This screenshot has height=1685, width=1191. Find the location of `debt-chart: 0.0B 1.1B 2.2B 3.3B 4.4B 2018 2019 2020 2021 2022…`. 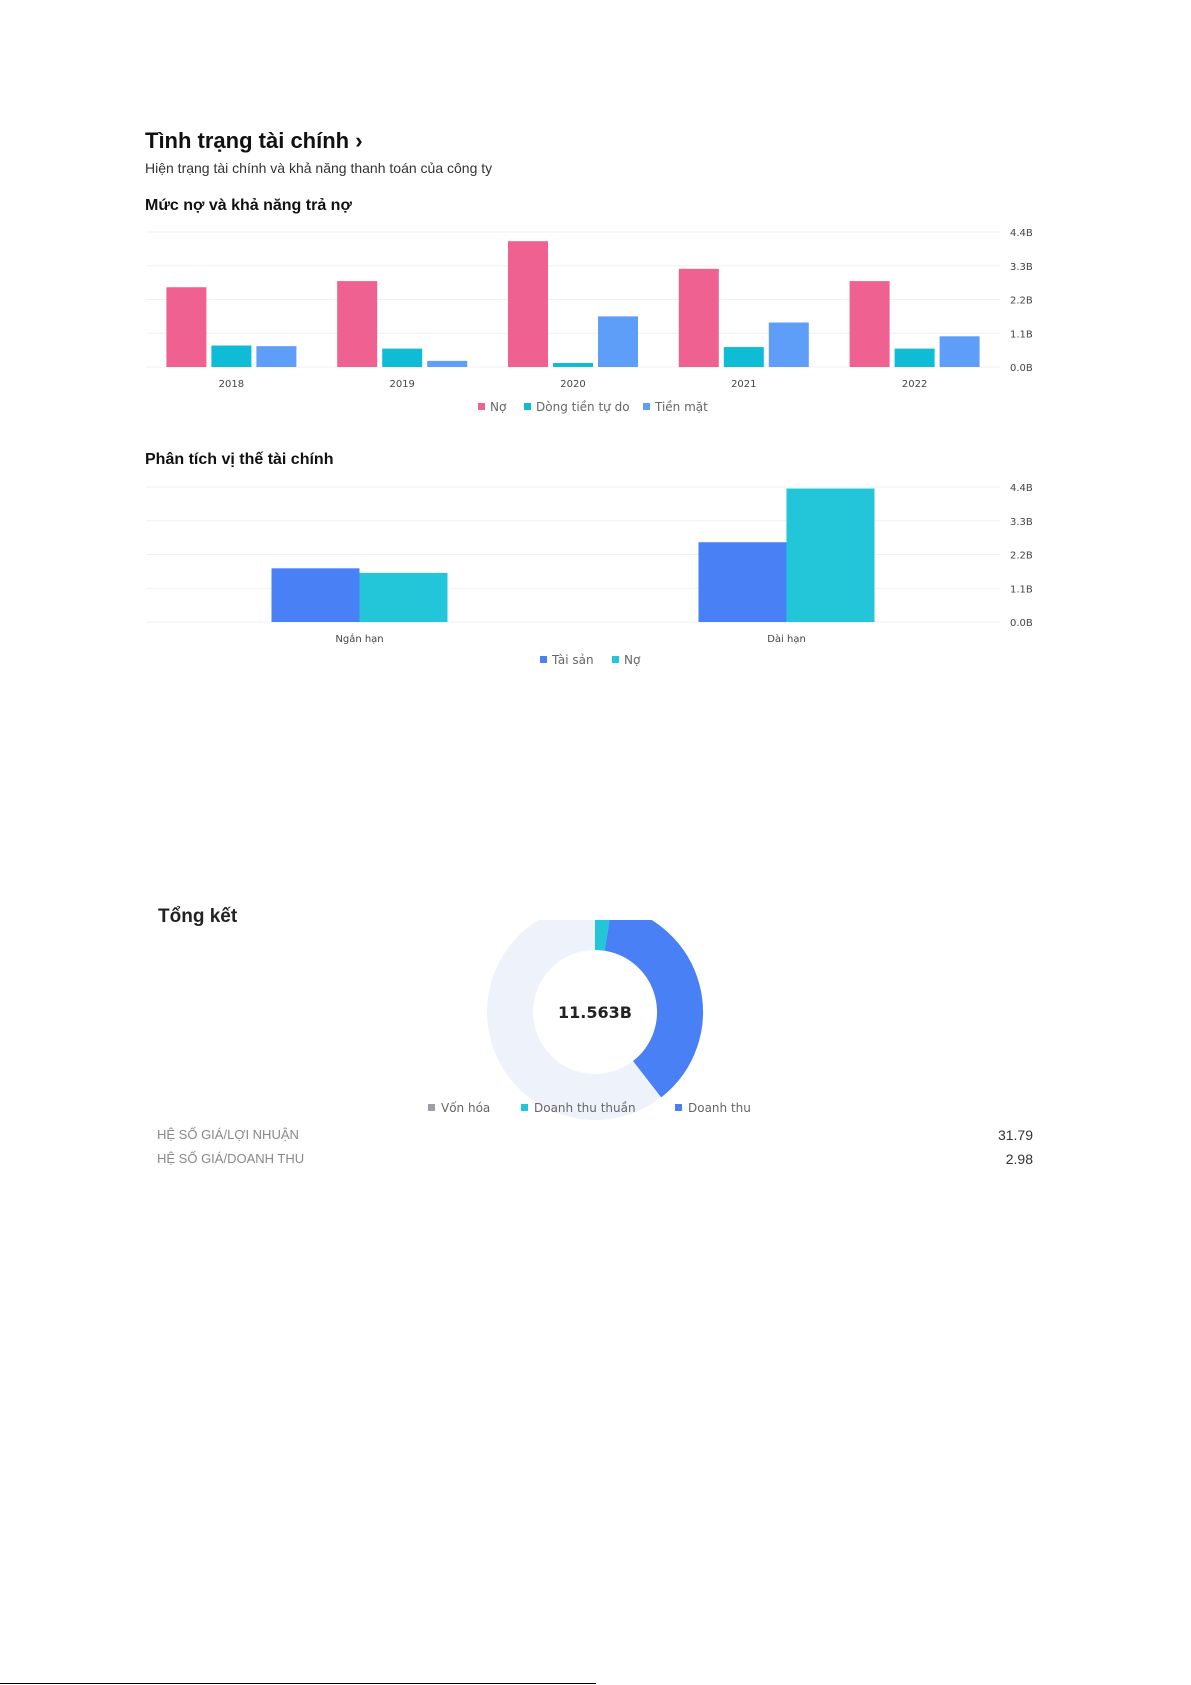

debt-chart: 0.0B 1.1B 2.2B 3.3B 4.4B 2018 2019 2020 2021 2022… is located at coordinates (589, 321).